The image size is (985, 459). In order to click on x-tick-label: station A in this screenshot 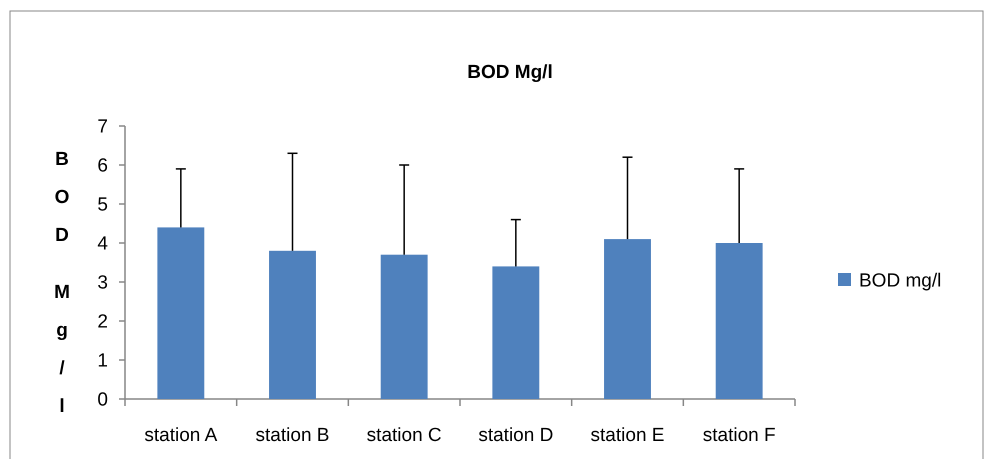, I will do `click(181, 435)`.